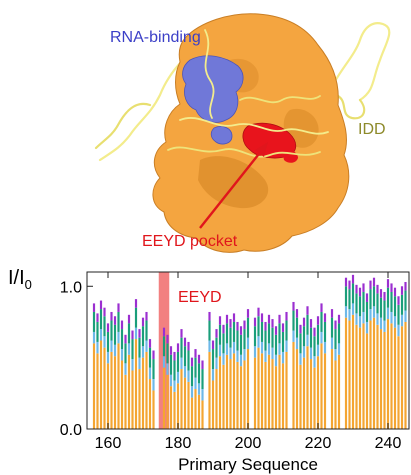 Image resolution: width=411 pixels, height=475 pixels. What do you see at coordinates (28, 284) in the screenshot?
I see `y-axis-label-subscript: 0` at bounding box center [28, 284].